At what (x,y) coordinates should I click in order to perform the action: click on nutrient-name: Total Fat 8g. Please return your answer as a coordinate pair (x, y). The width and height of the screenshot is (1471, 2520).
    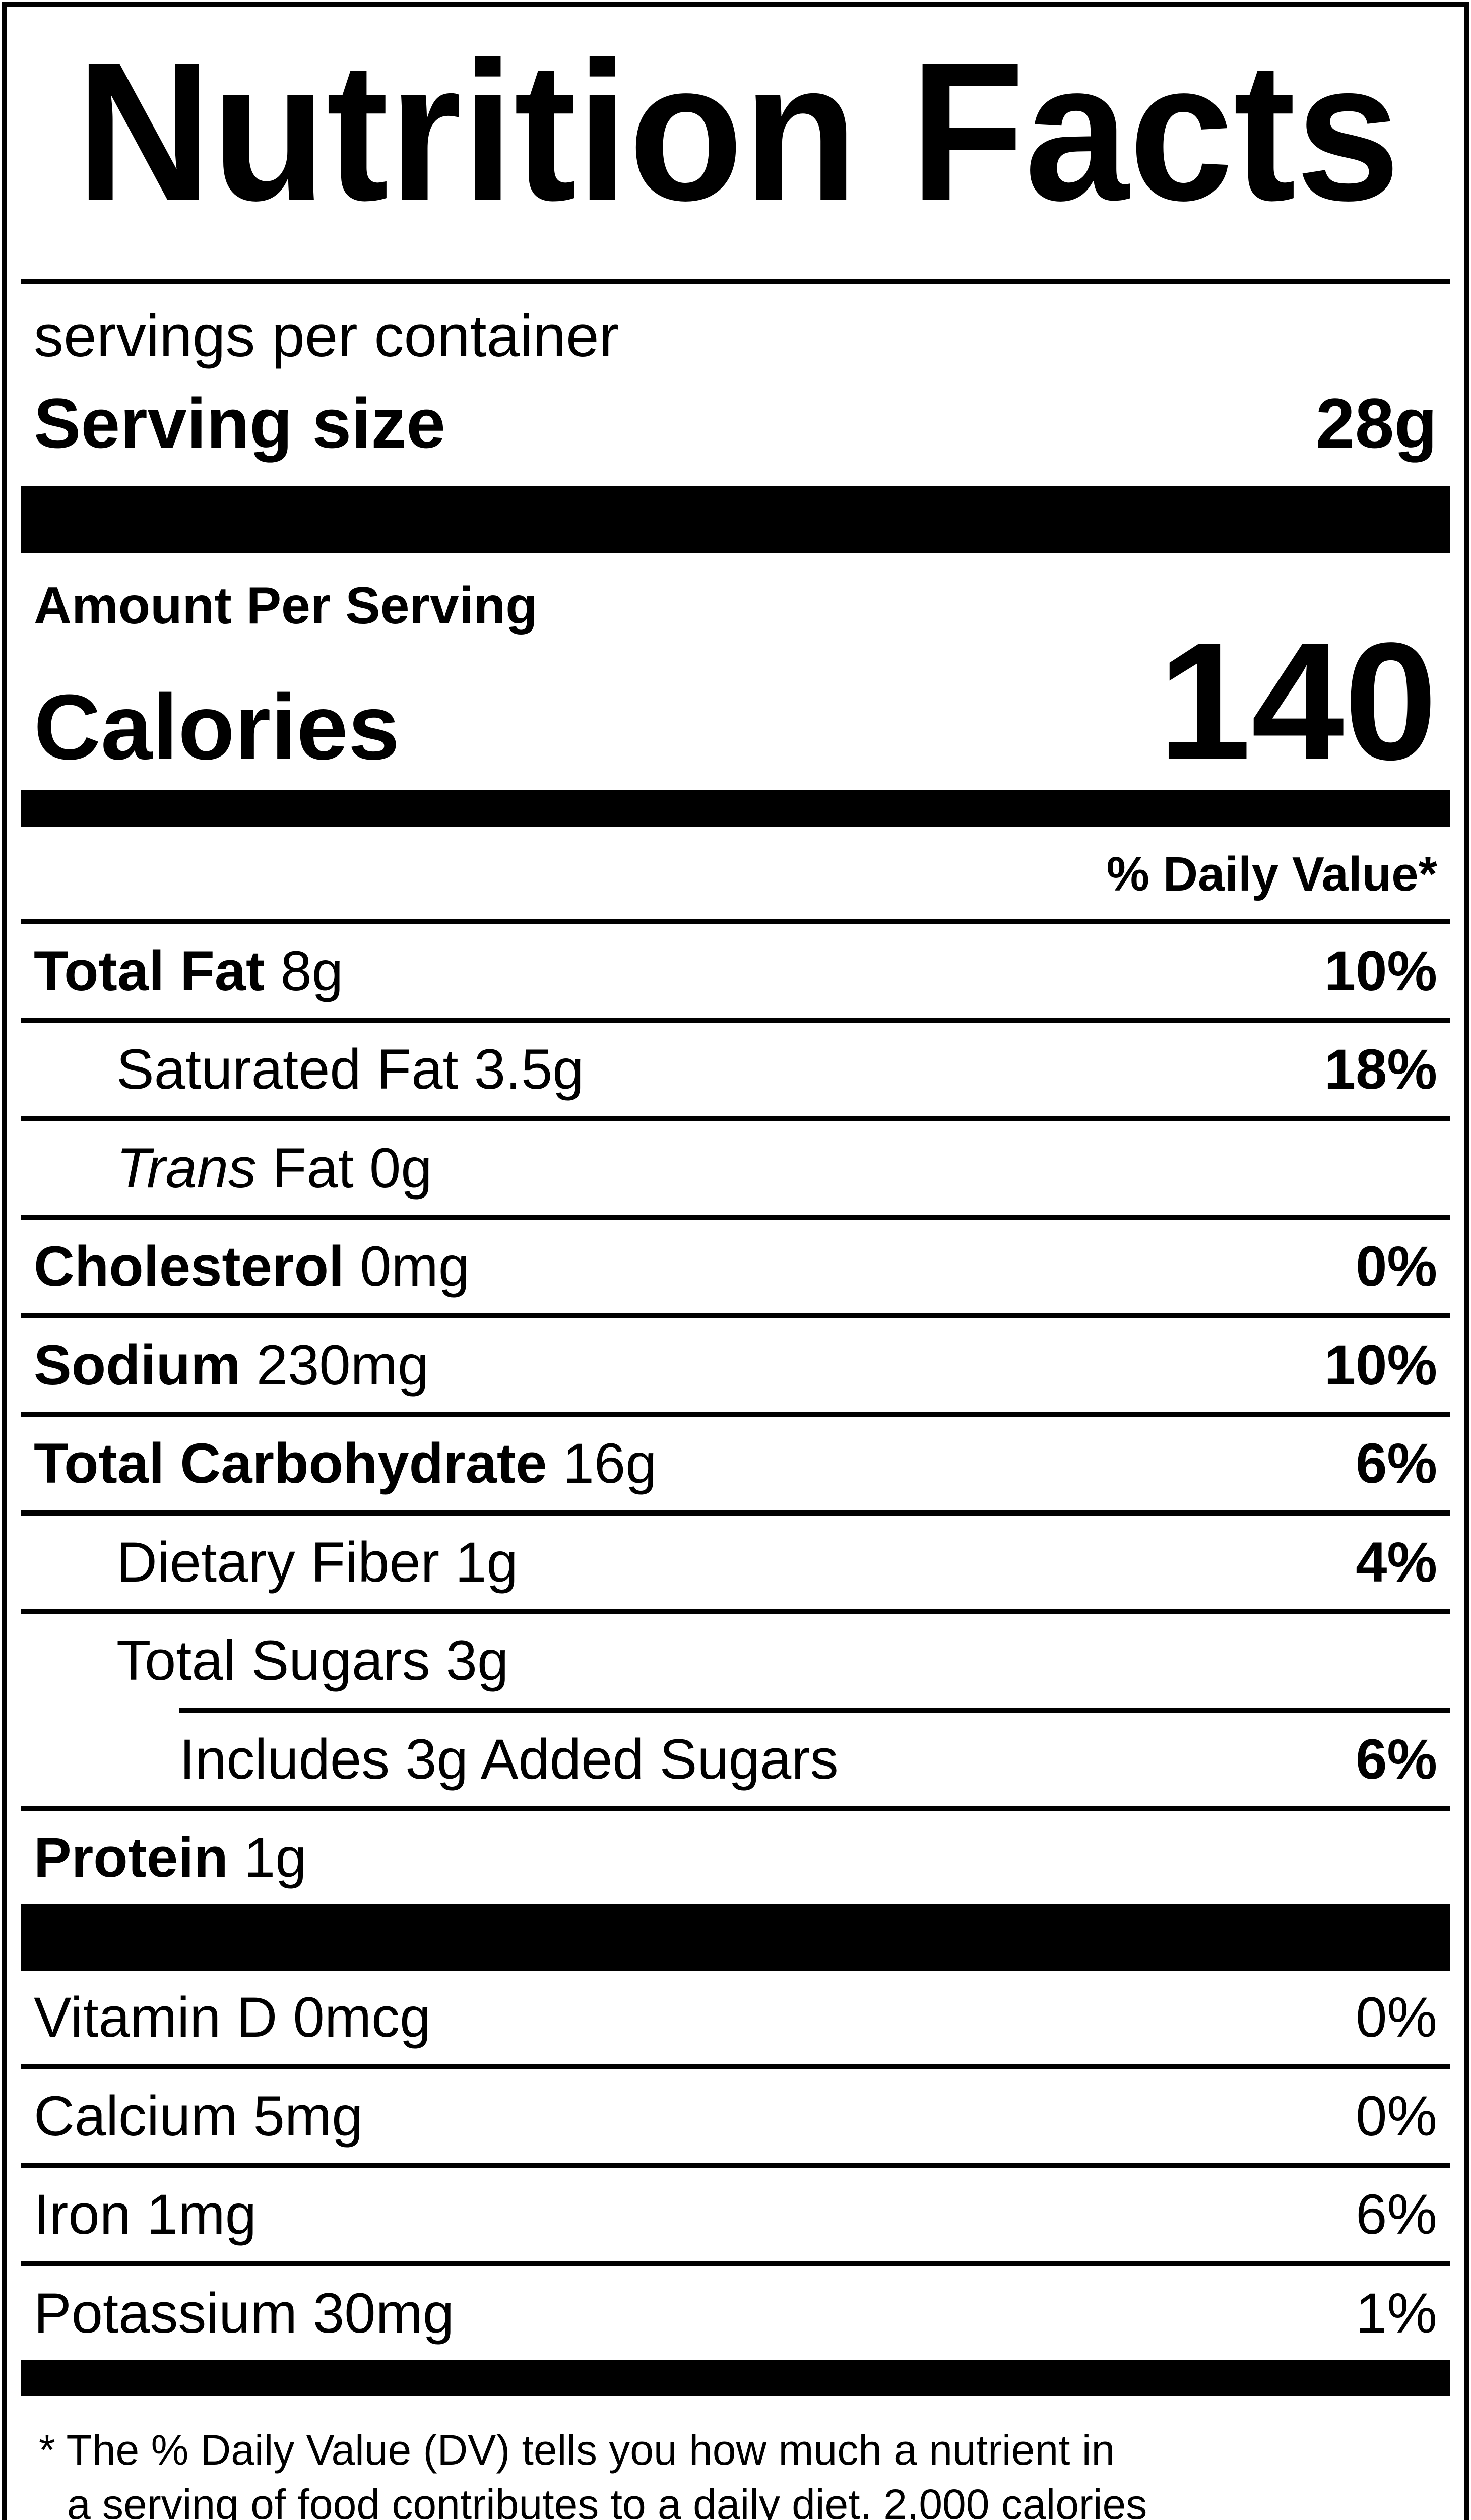
    Looking at the image, I should click on (189, 970).